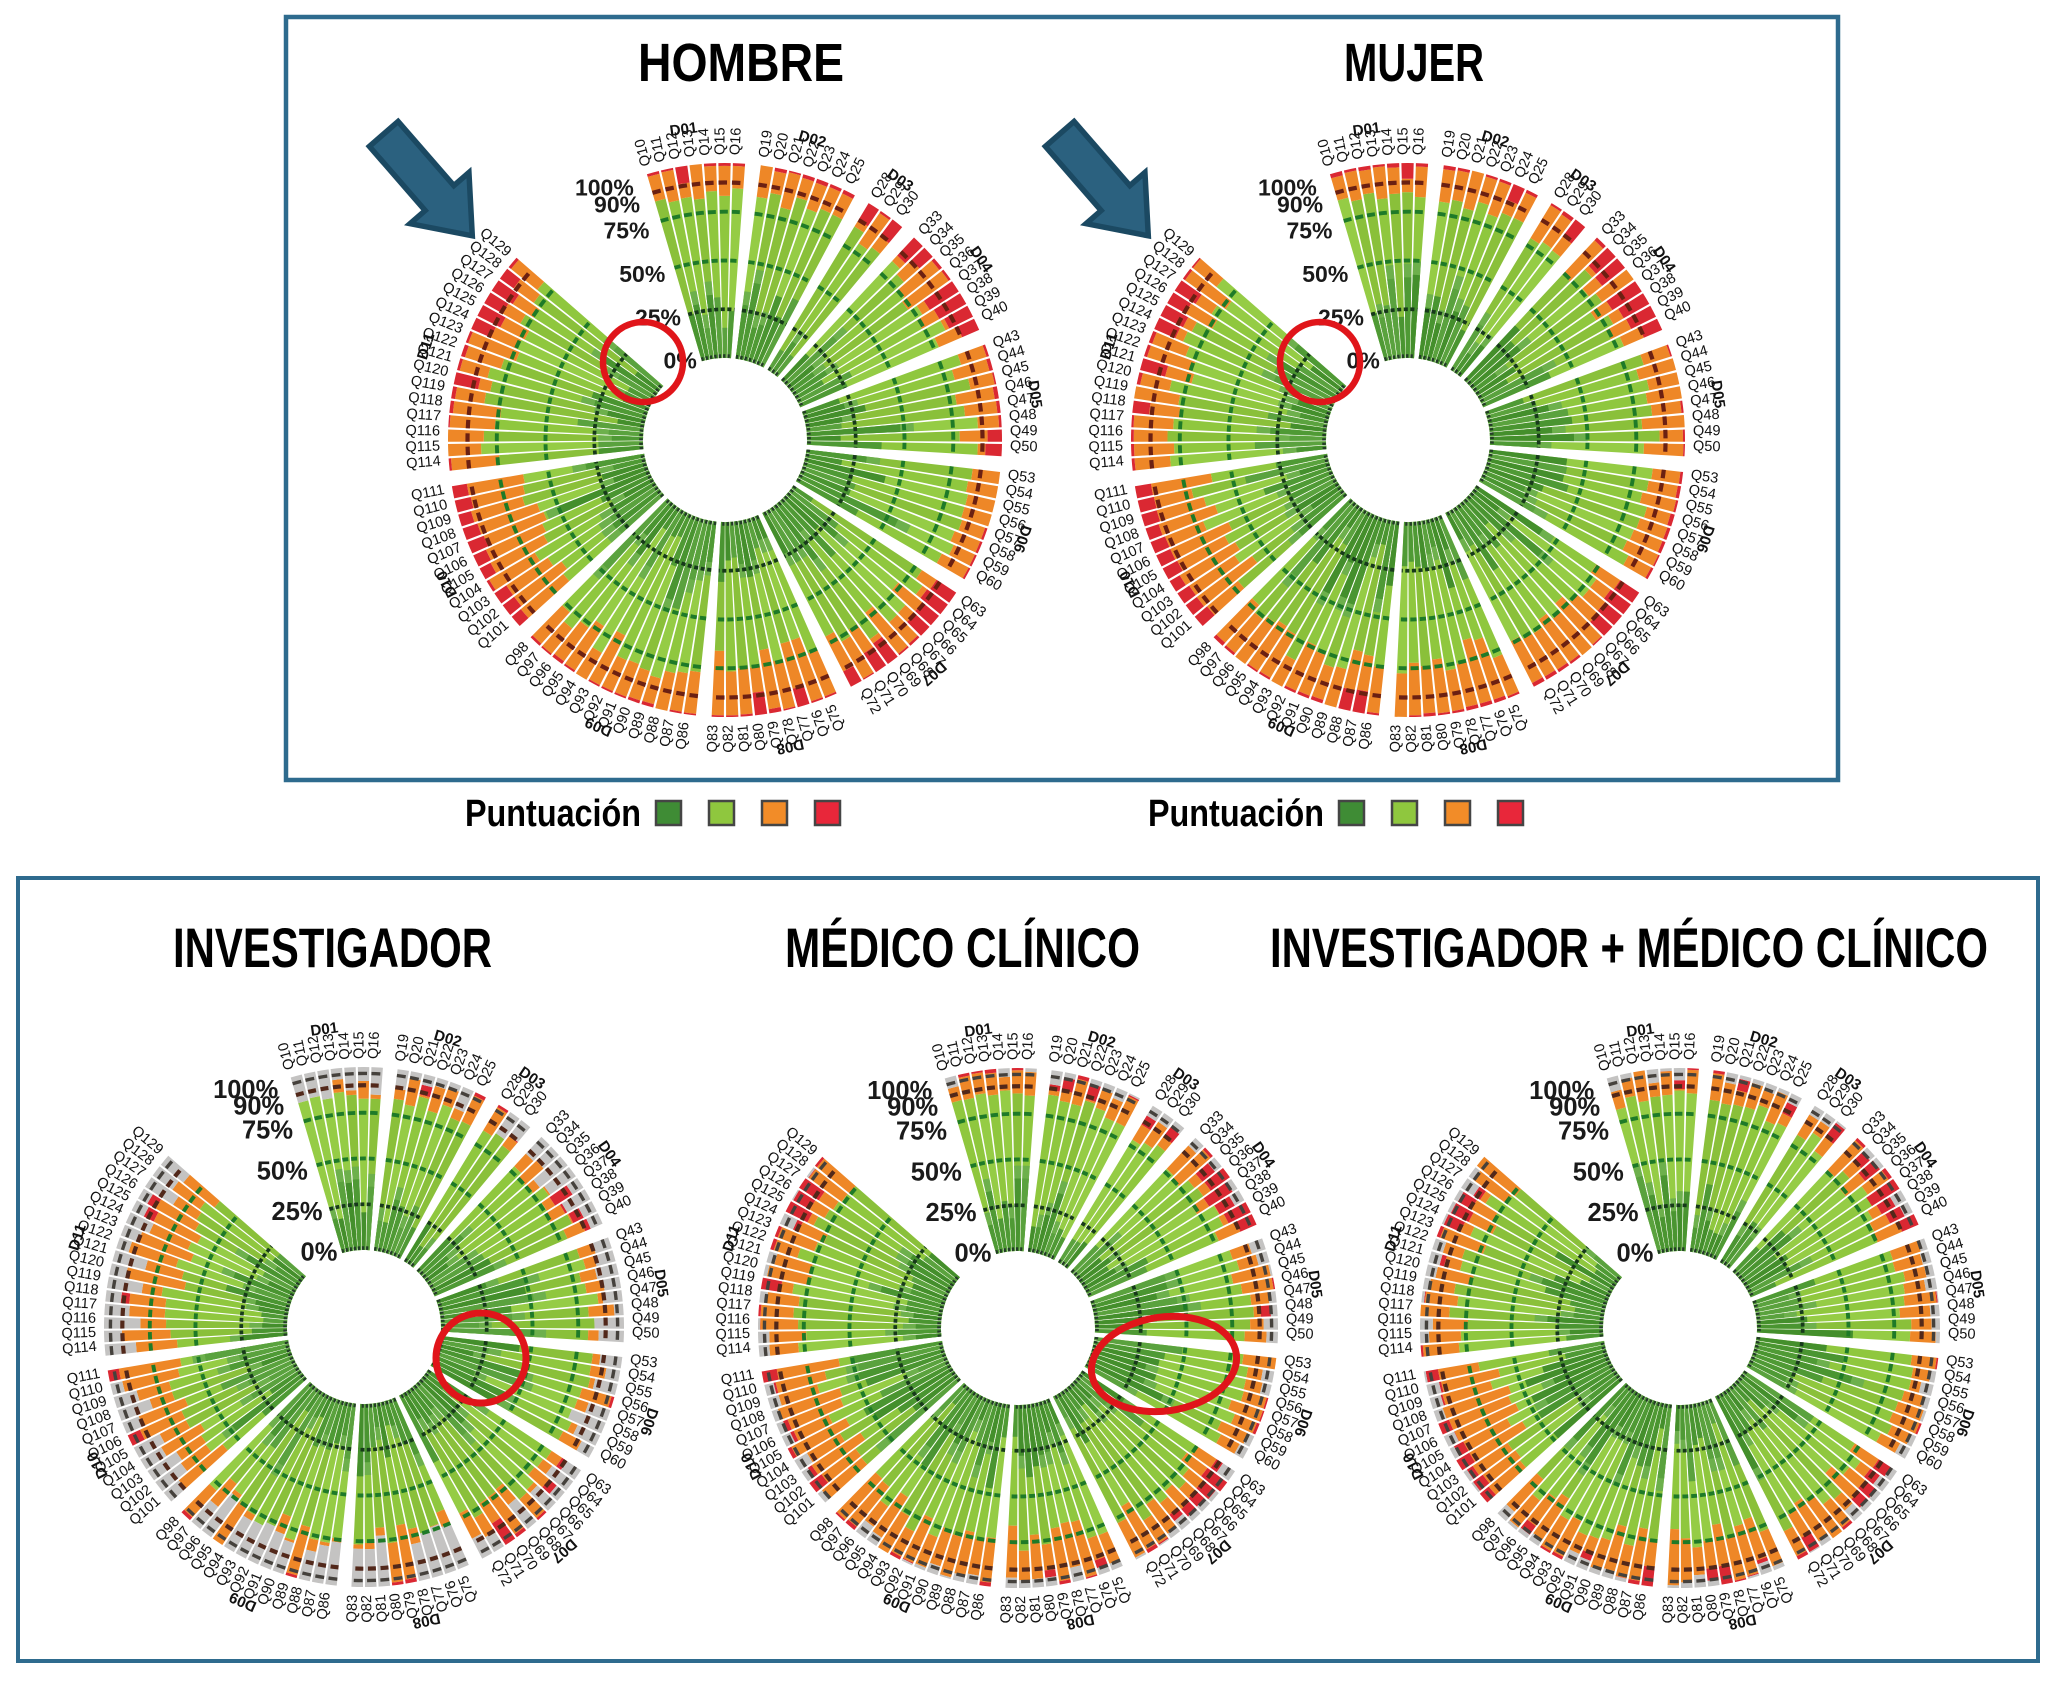 Image resolution: width=2055 pixels, height=1690 pixels. Describe the element at coordinates (446, 1057) in the screenshot. I see `svg-text: Q22` at that location.